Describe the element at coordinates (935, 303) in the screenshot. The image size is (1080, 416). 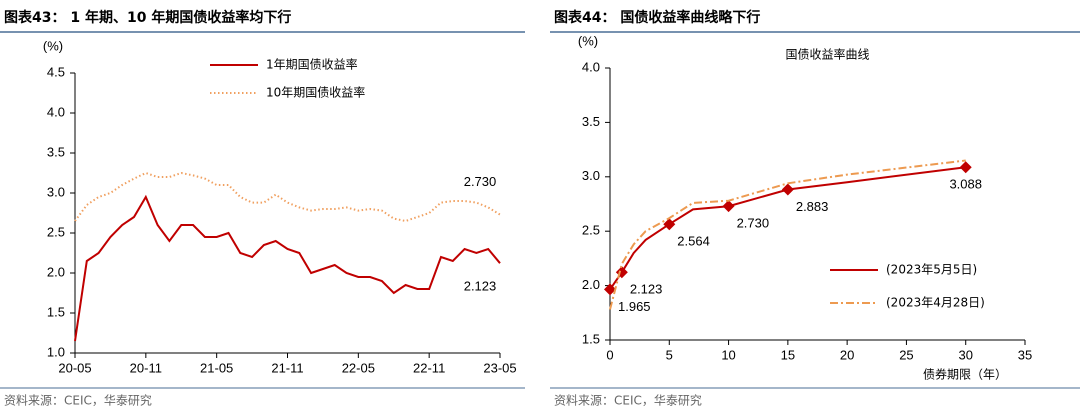
I see `legend-label: (2023年4月28日)` at that location.